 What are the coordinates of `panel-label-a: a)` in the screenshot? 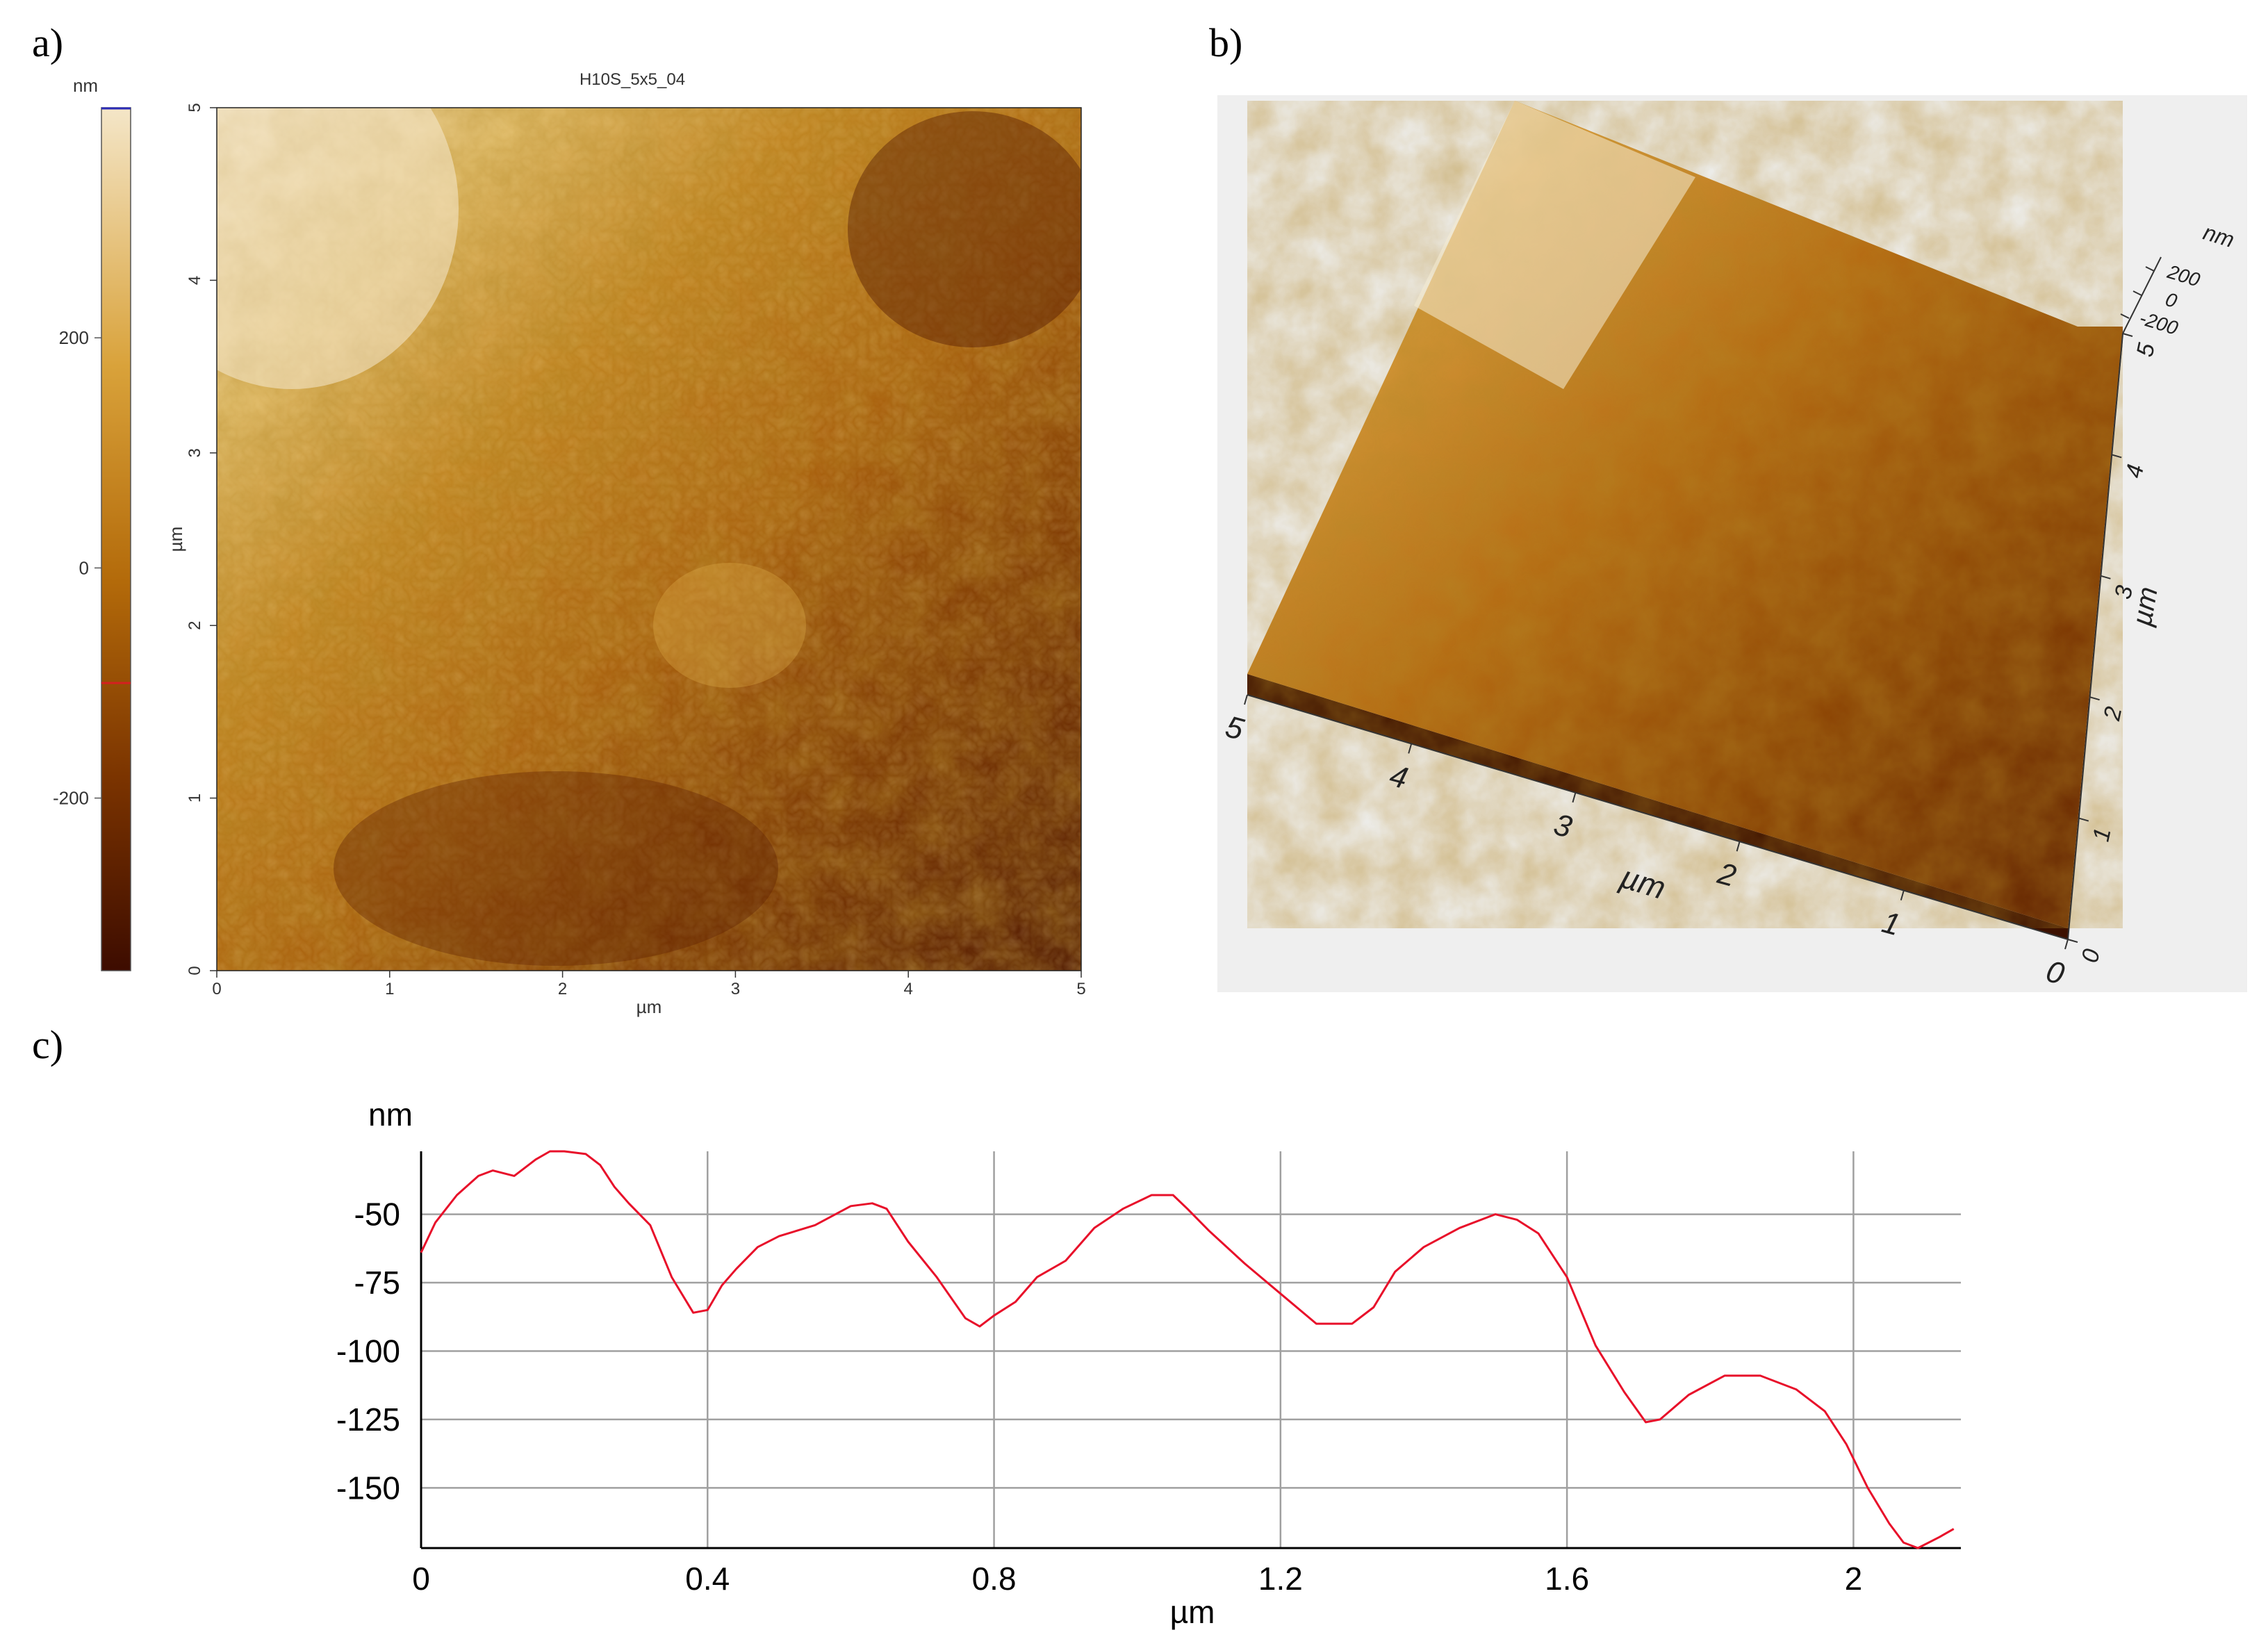 It's located at (48, 42).